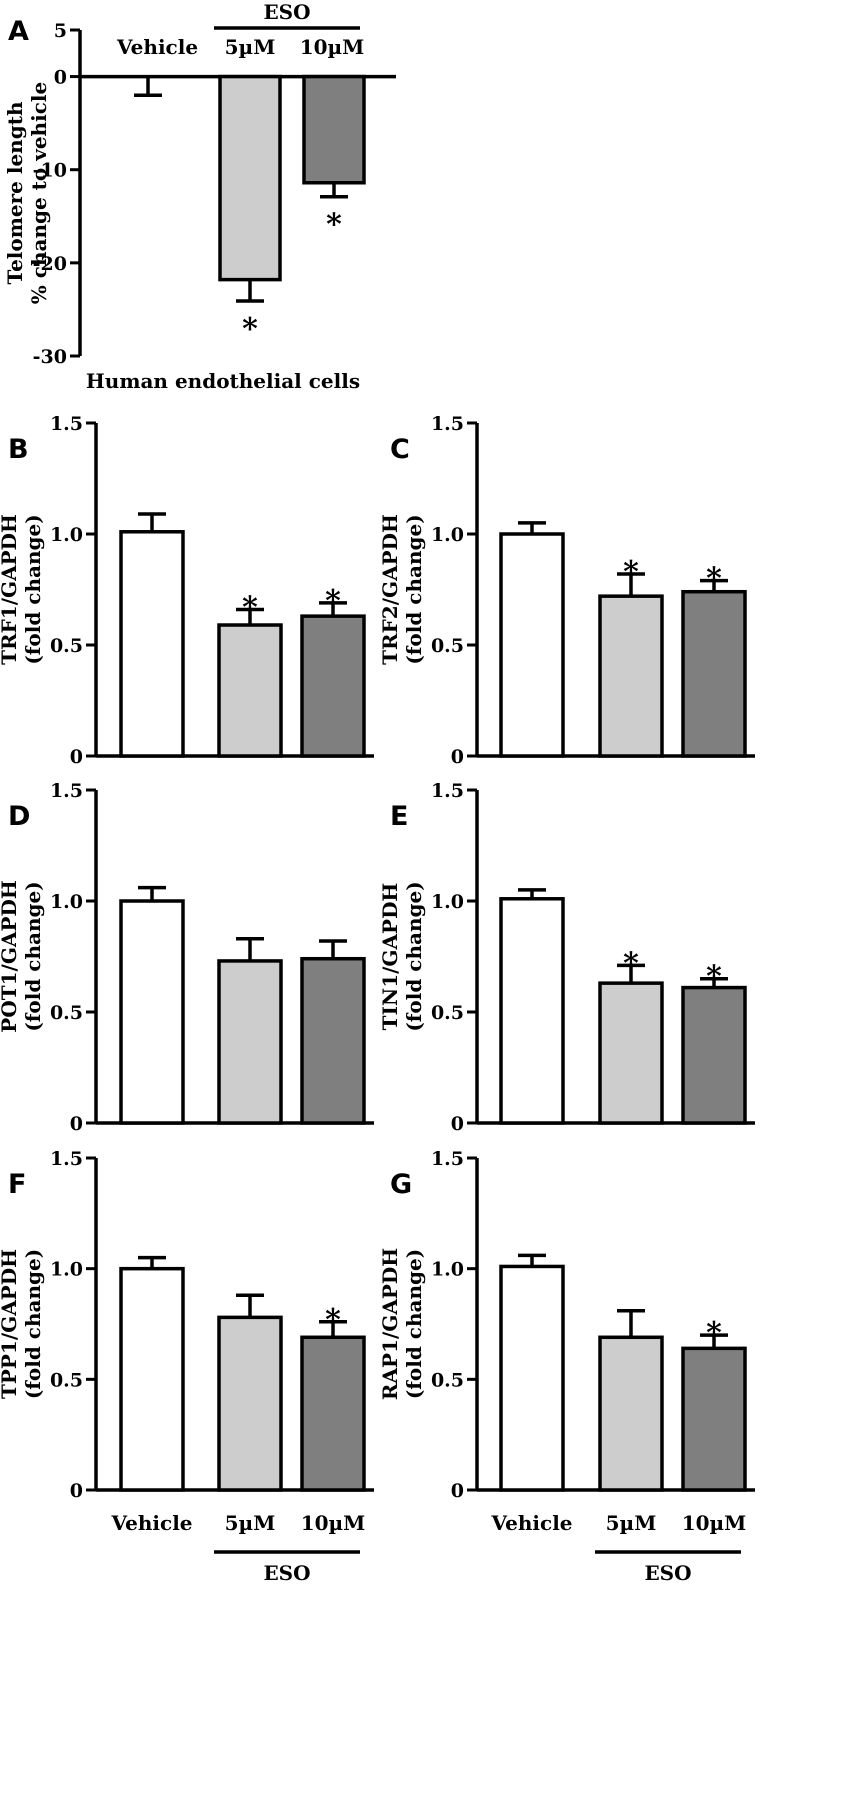 This screenshot has width=859, height=1800. I want to click on y-axis-label: TIN1/GAPDH, so click(390, 957).